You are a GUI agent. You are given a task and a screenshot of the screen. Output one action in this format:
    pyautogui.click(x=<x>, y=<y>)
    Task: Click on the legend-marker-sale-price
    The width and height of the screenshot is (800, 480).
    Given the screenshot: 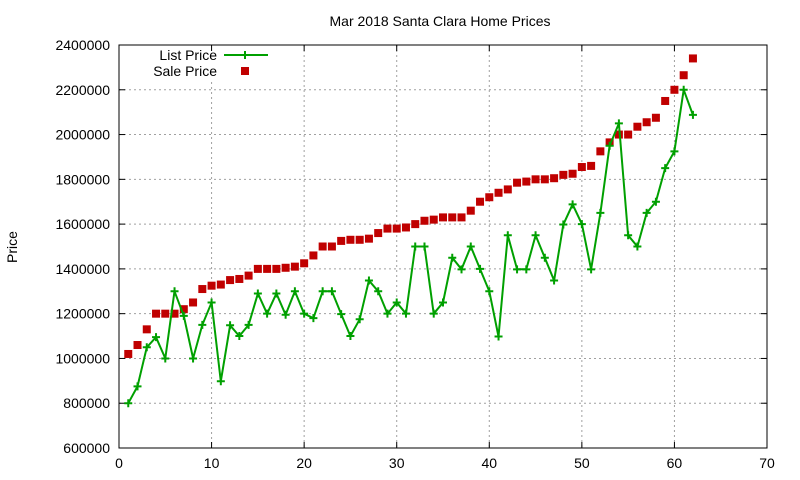 What is the action you would take?
    pyautogui.click(x=245, y=71)
    